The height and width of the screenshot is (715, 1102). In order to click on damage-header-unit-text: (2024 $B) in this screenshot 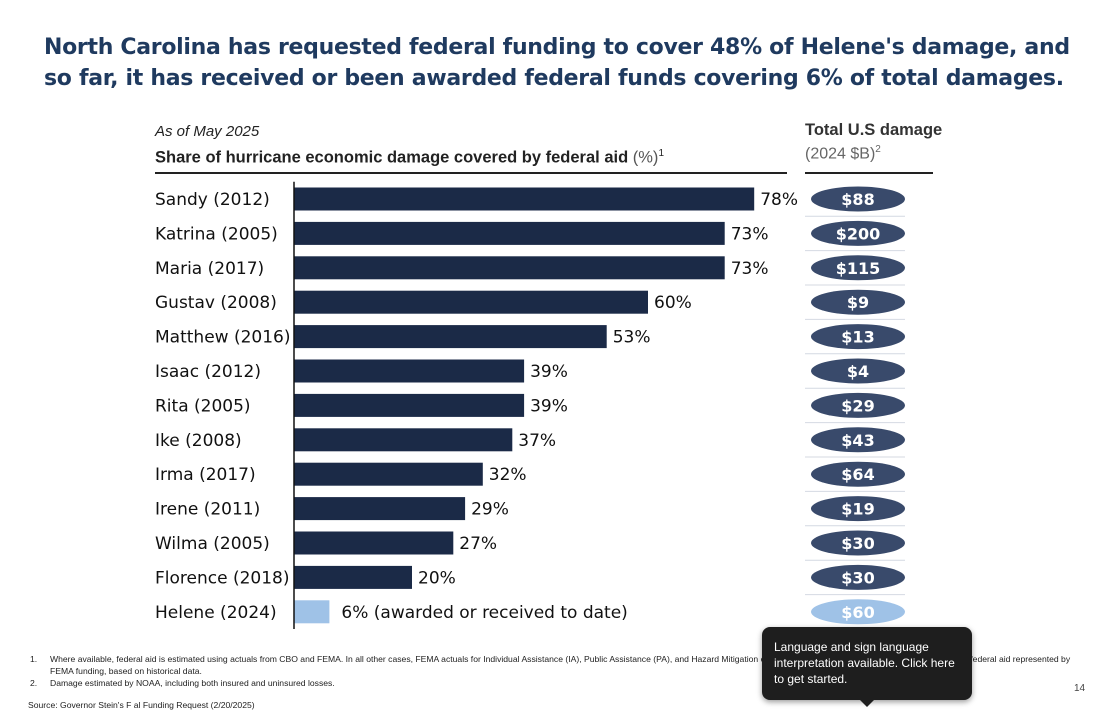, I will do `click(840, 154)`.